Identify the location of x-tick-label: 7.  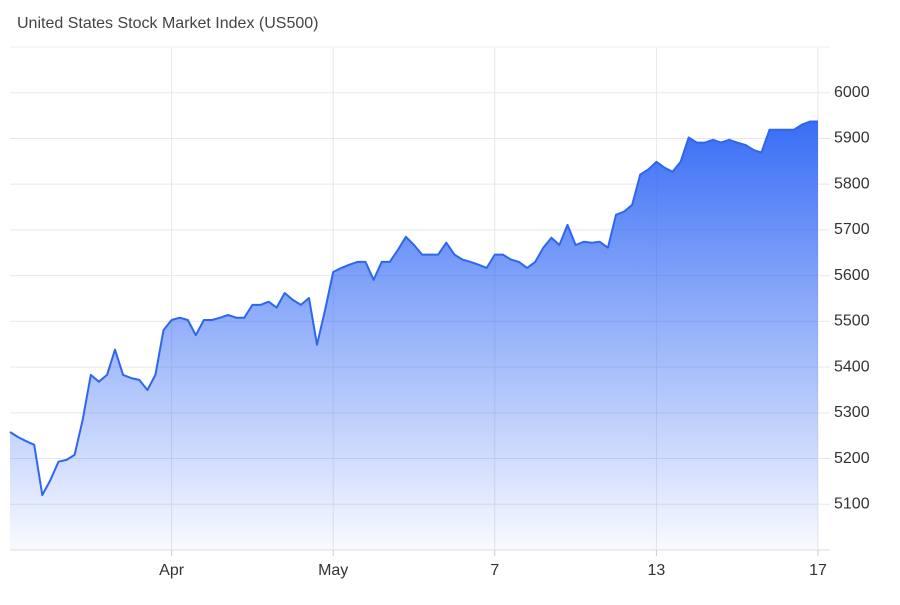
(494, 570).